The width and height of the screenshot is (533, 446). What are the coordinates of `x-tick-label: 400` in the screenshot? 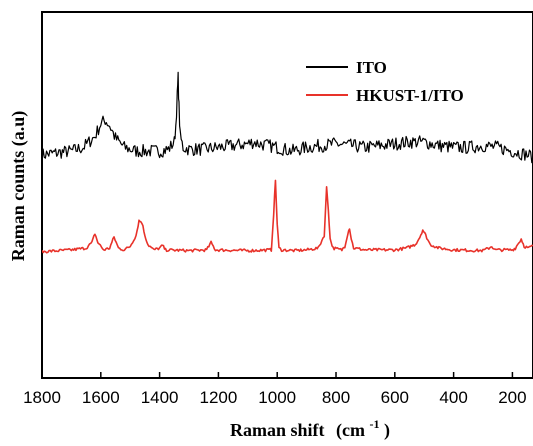 It's located at (453, 397).